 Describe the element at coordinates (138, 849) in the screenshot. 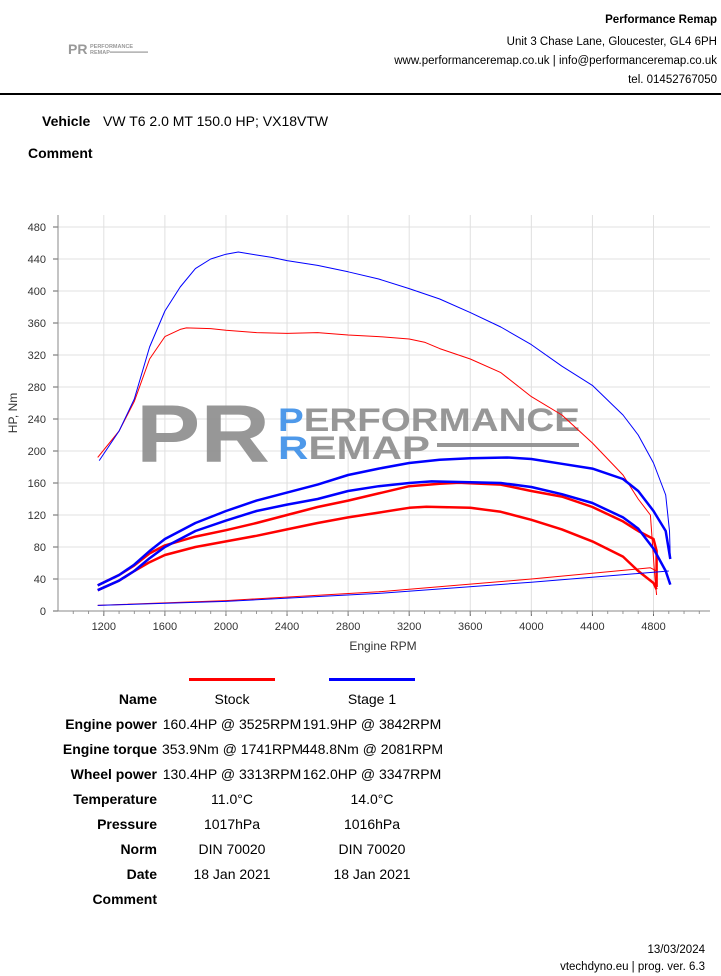

I see `row-label: Norm` at that location.